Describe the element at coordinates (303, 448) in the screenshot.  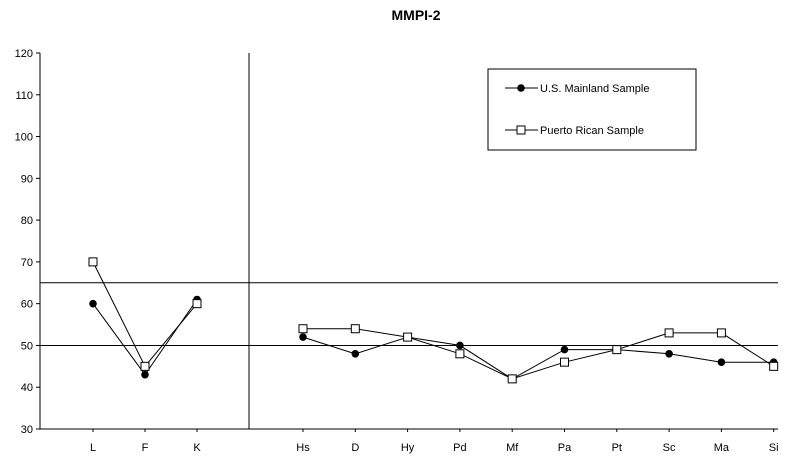
I see `x-tick-label: Hs` at that location.